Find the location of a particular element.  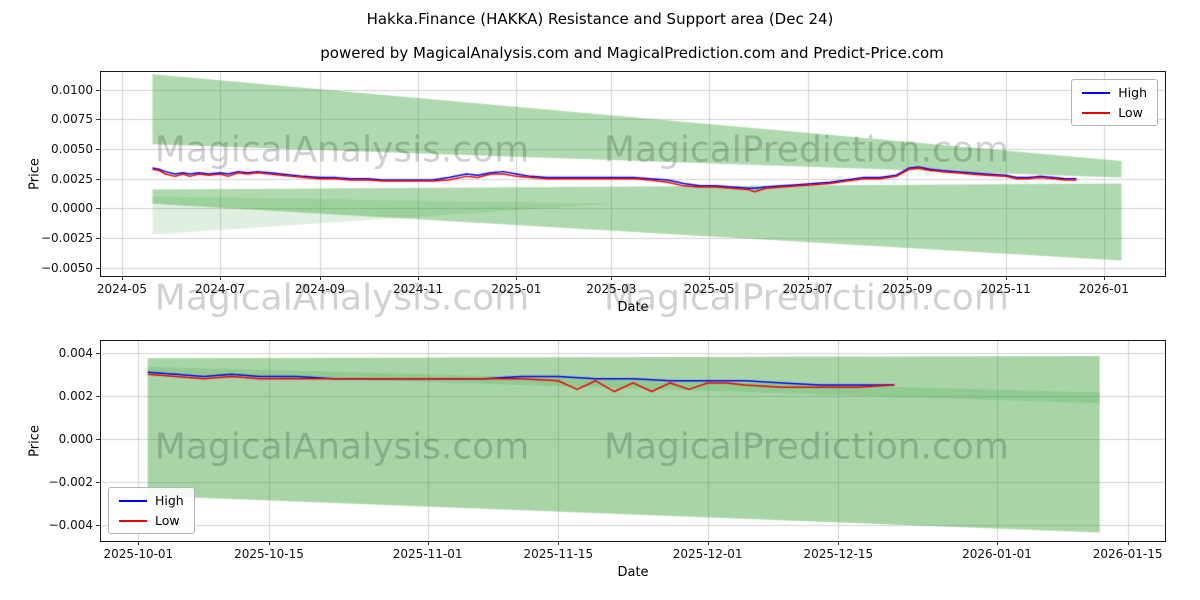

x-tick-label: 2025-10-15 is located at coordinates (269, 554).